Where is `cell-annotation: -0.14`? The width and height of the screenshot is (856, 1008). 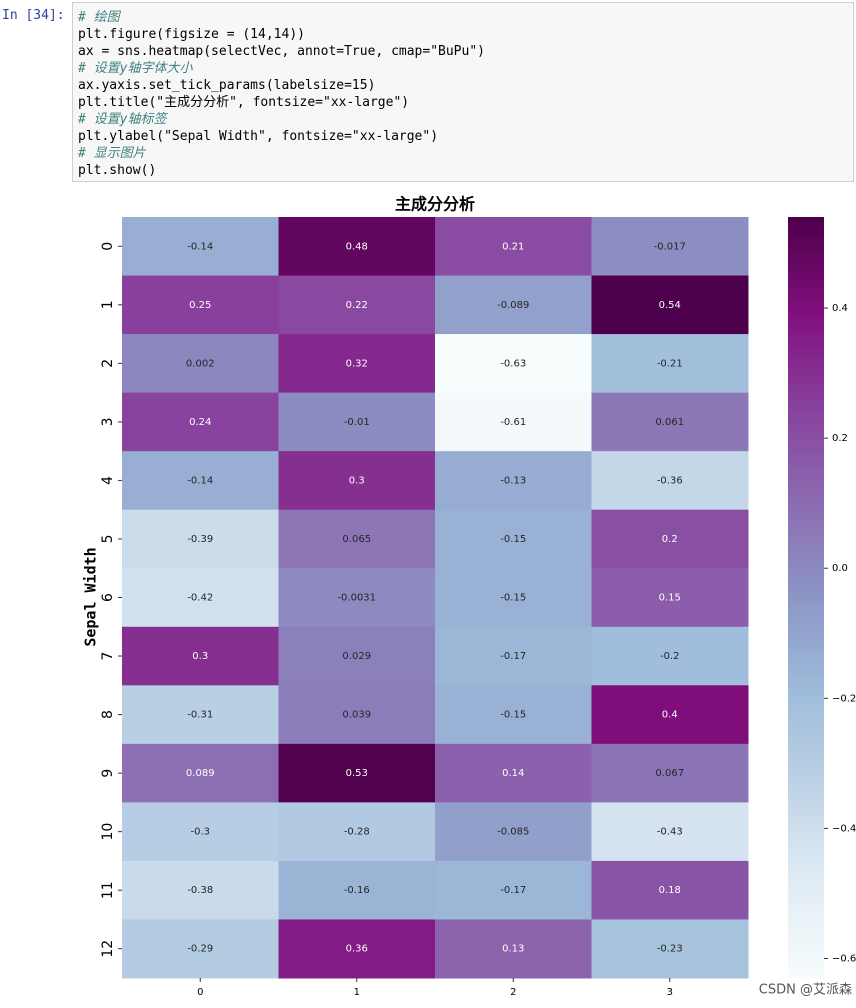 cell-annotation: -0.14 is located at coordinates (200, 480).